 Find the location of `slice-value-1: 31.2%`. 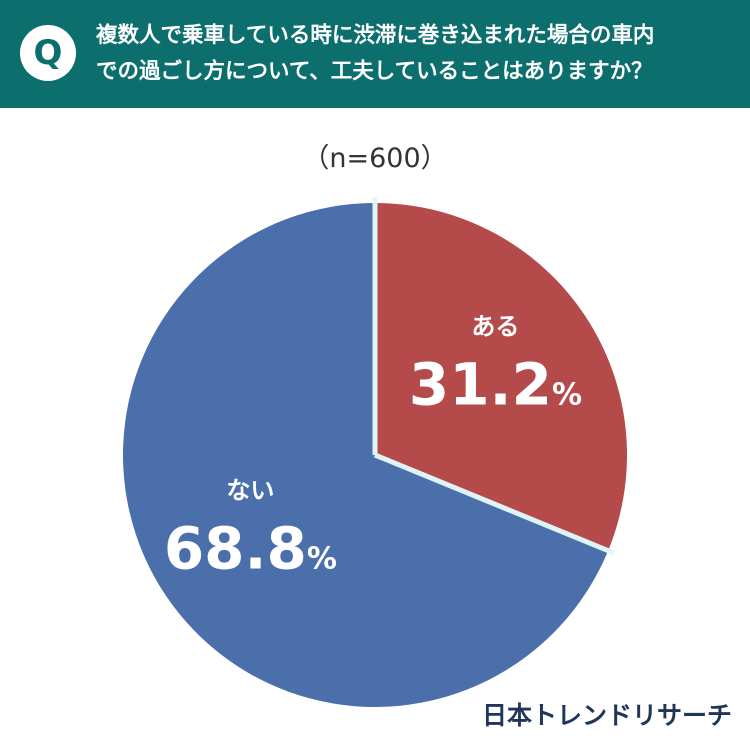

slice-value-1: 31.2% is located at coordinates (495, 384).